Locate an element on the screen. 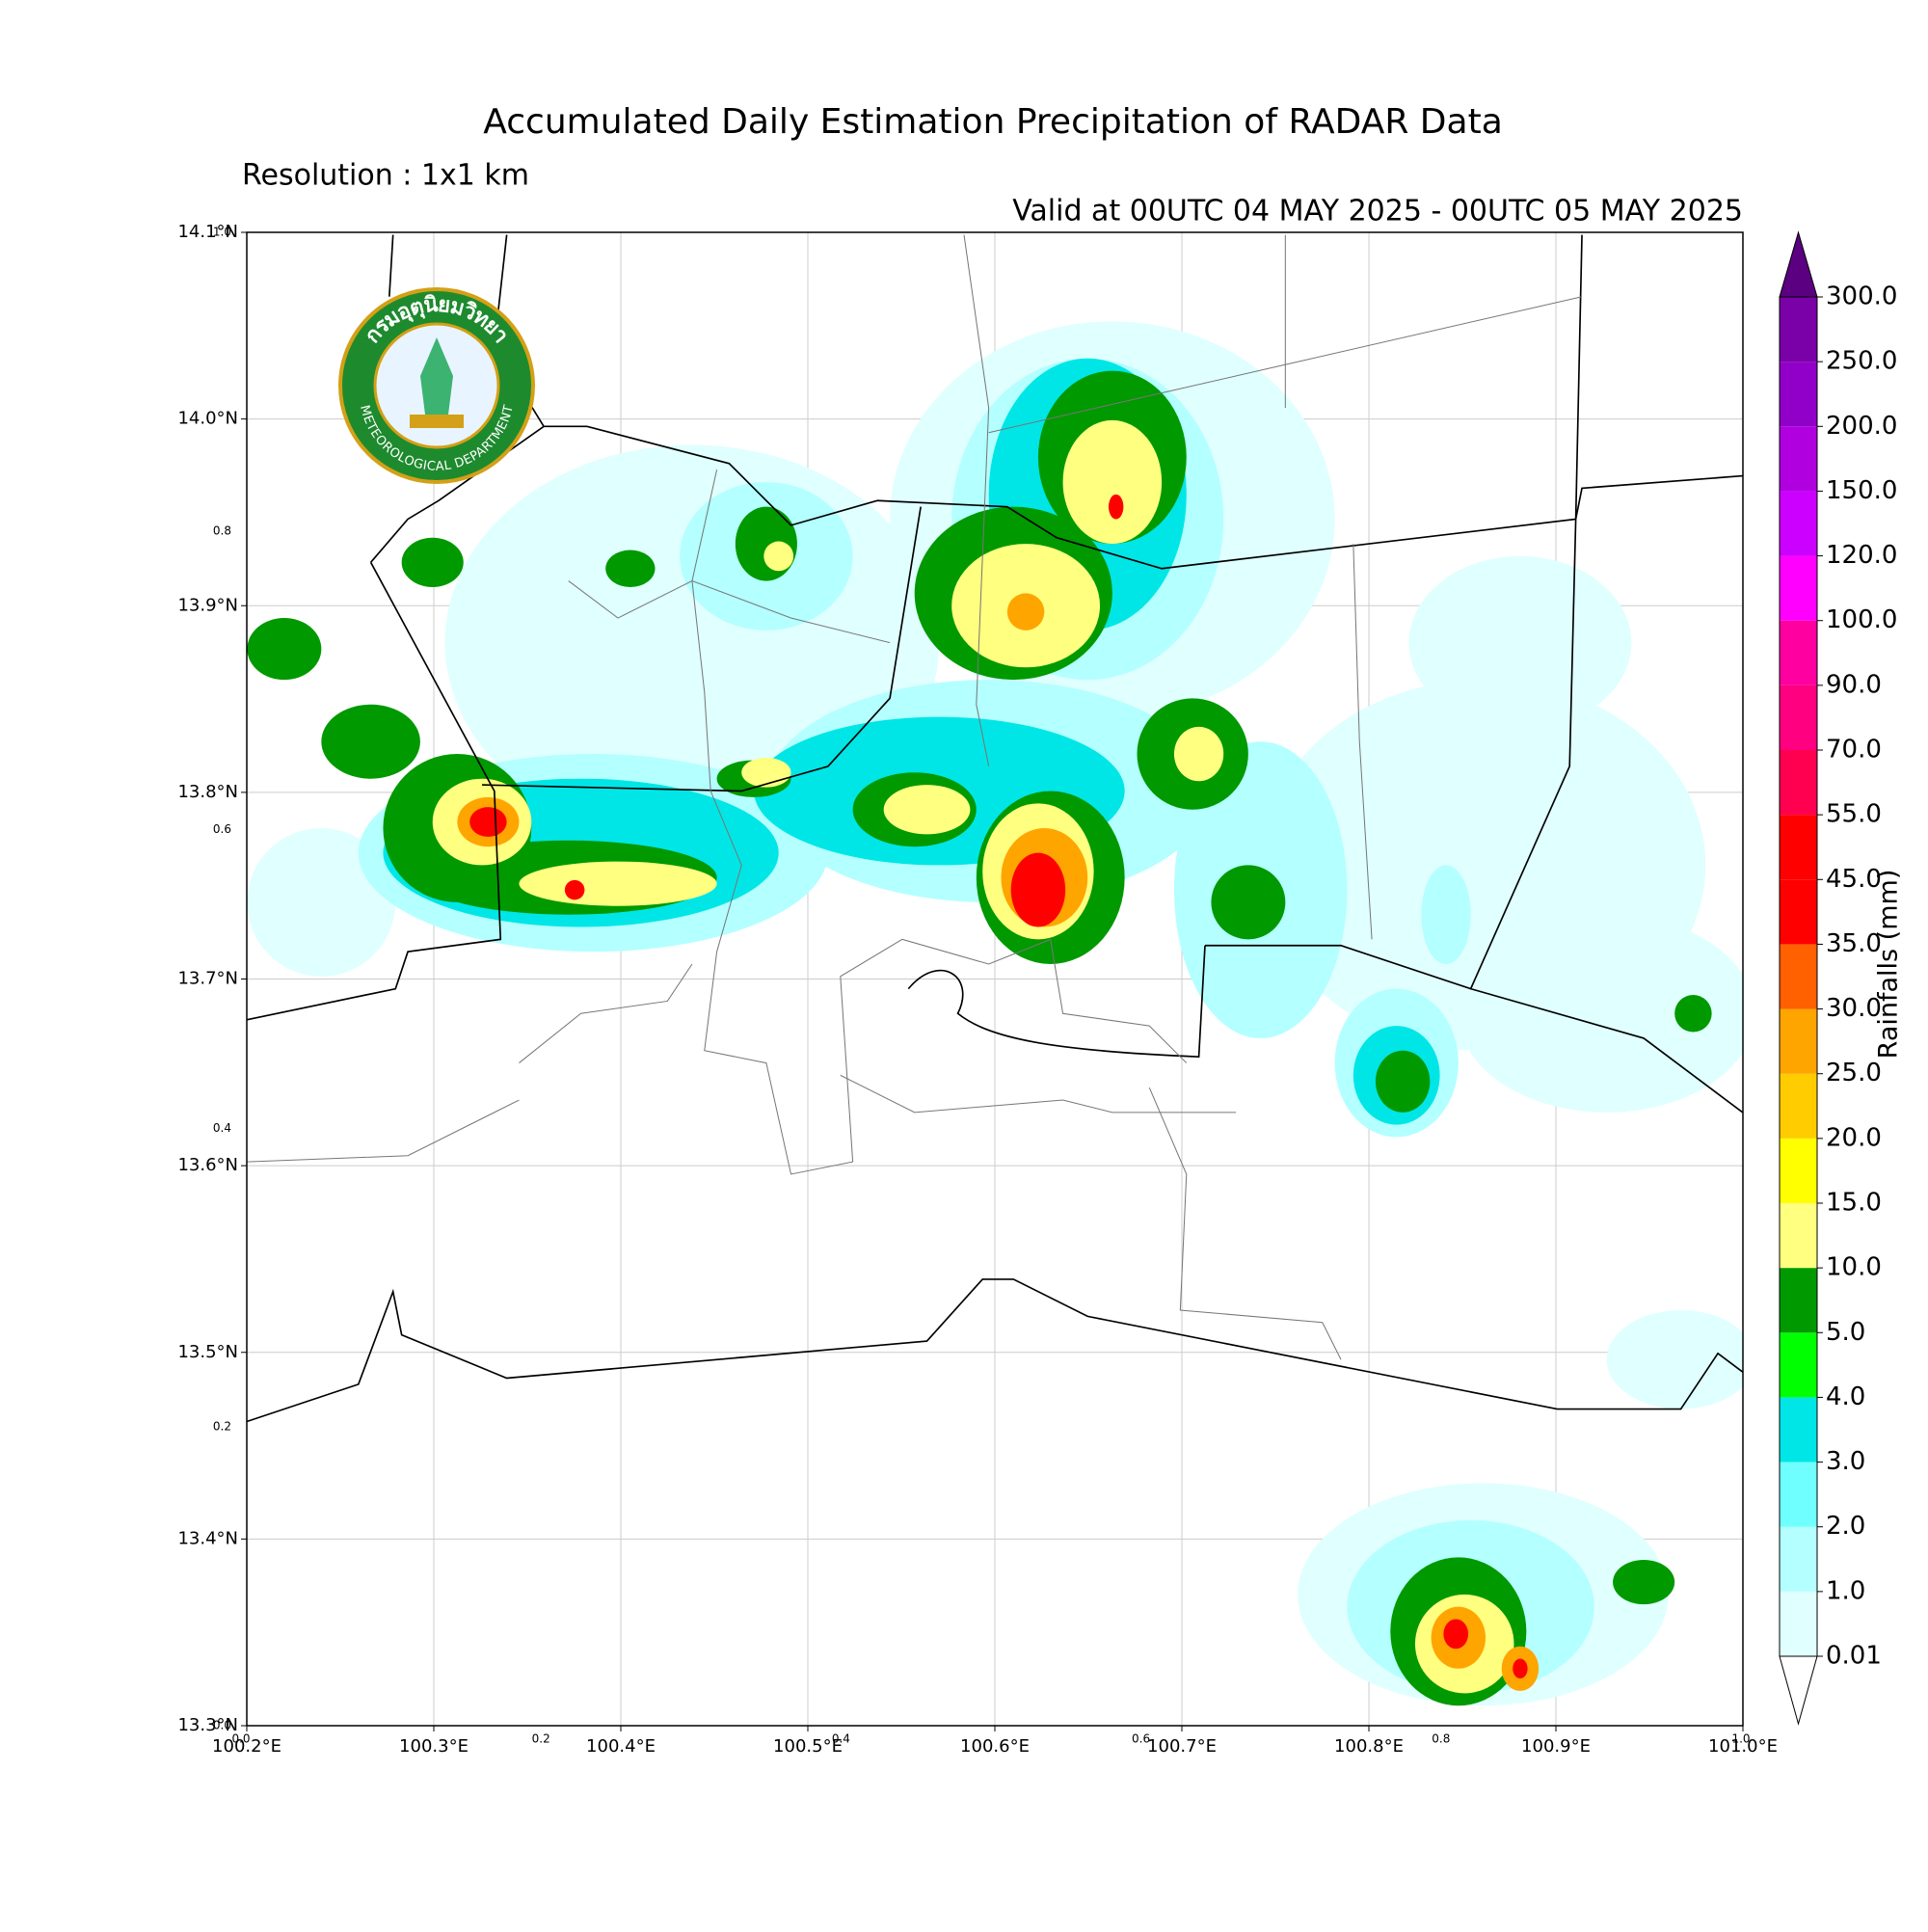 This screenshot has width=1928, height=1932. x-tick-label: 100.8°E is located at coordinates (1369, 1747).